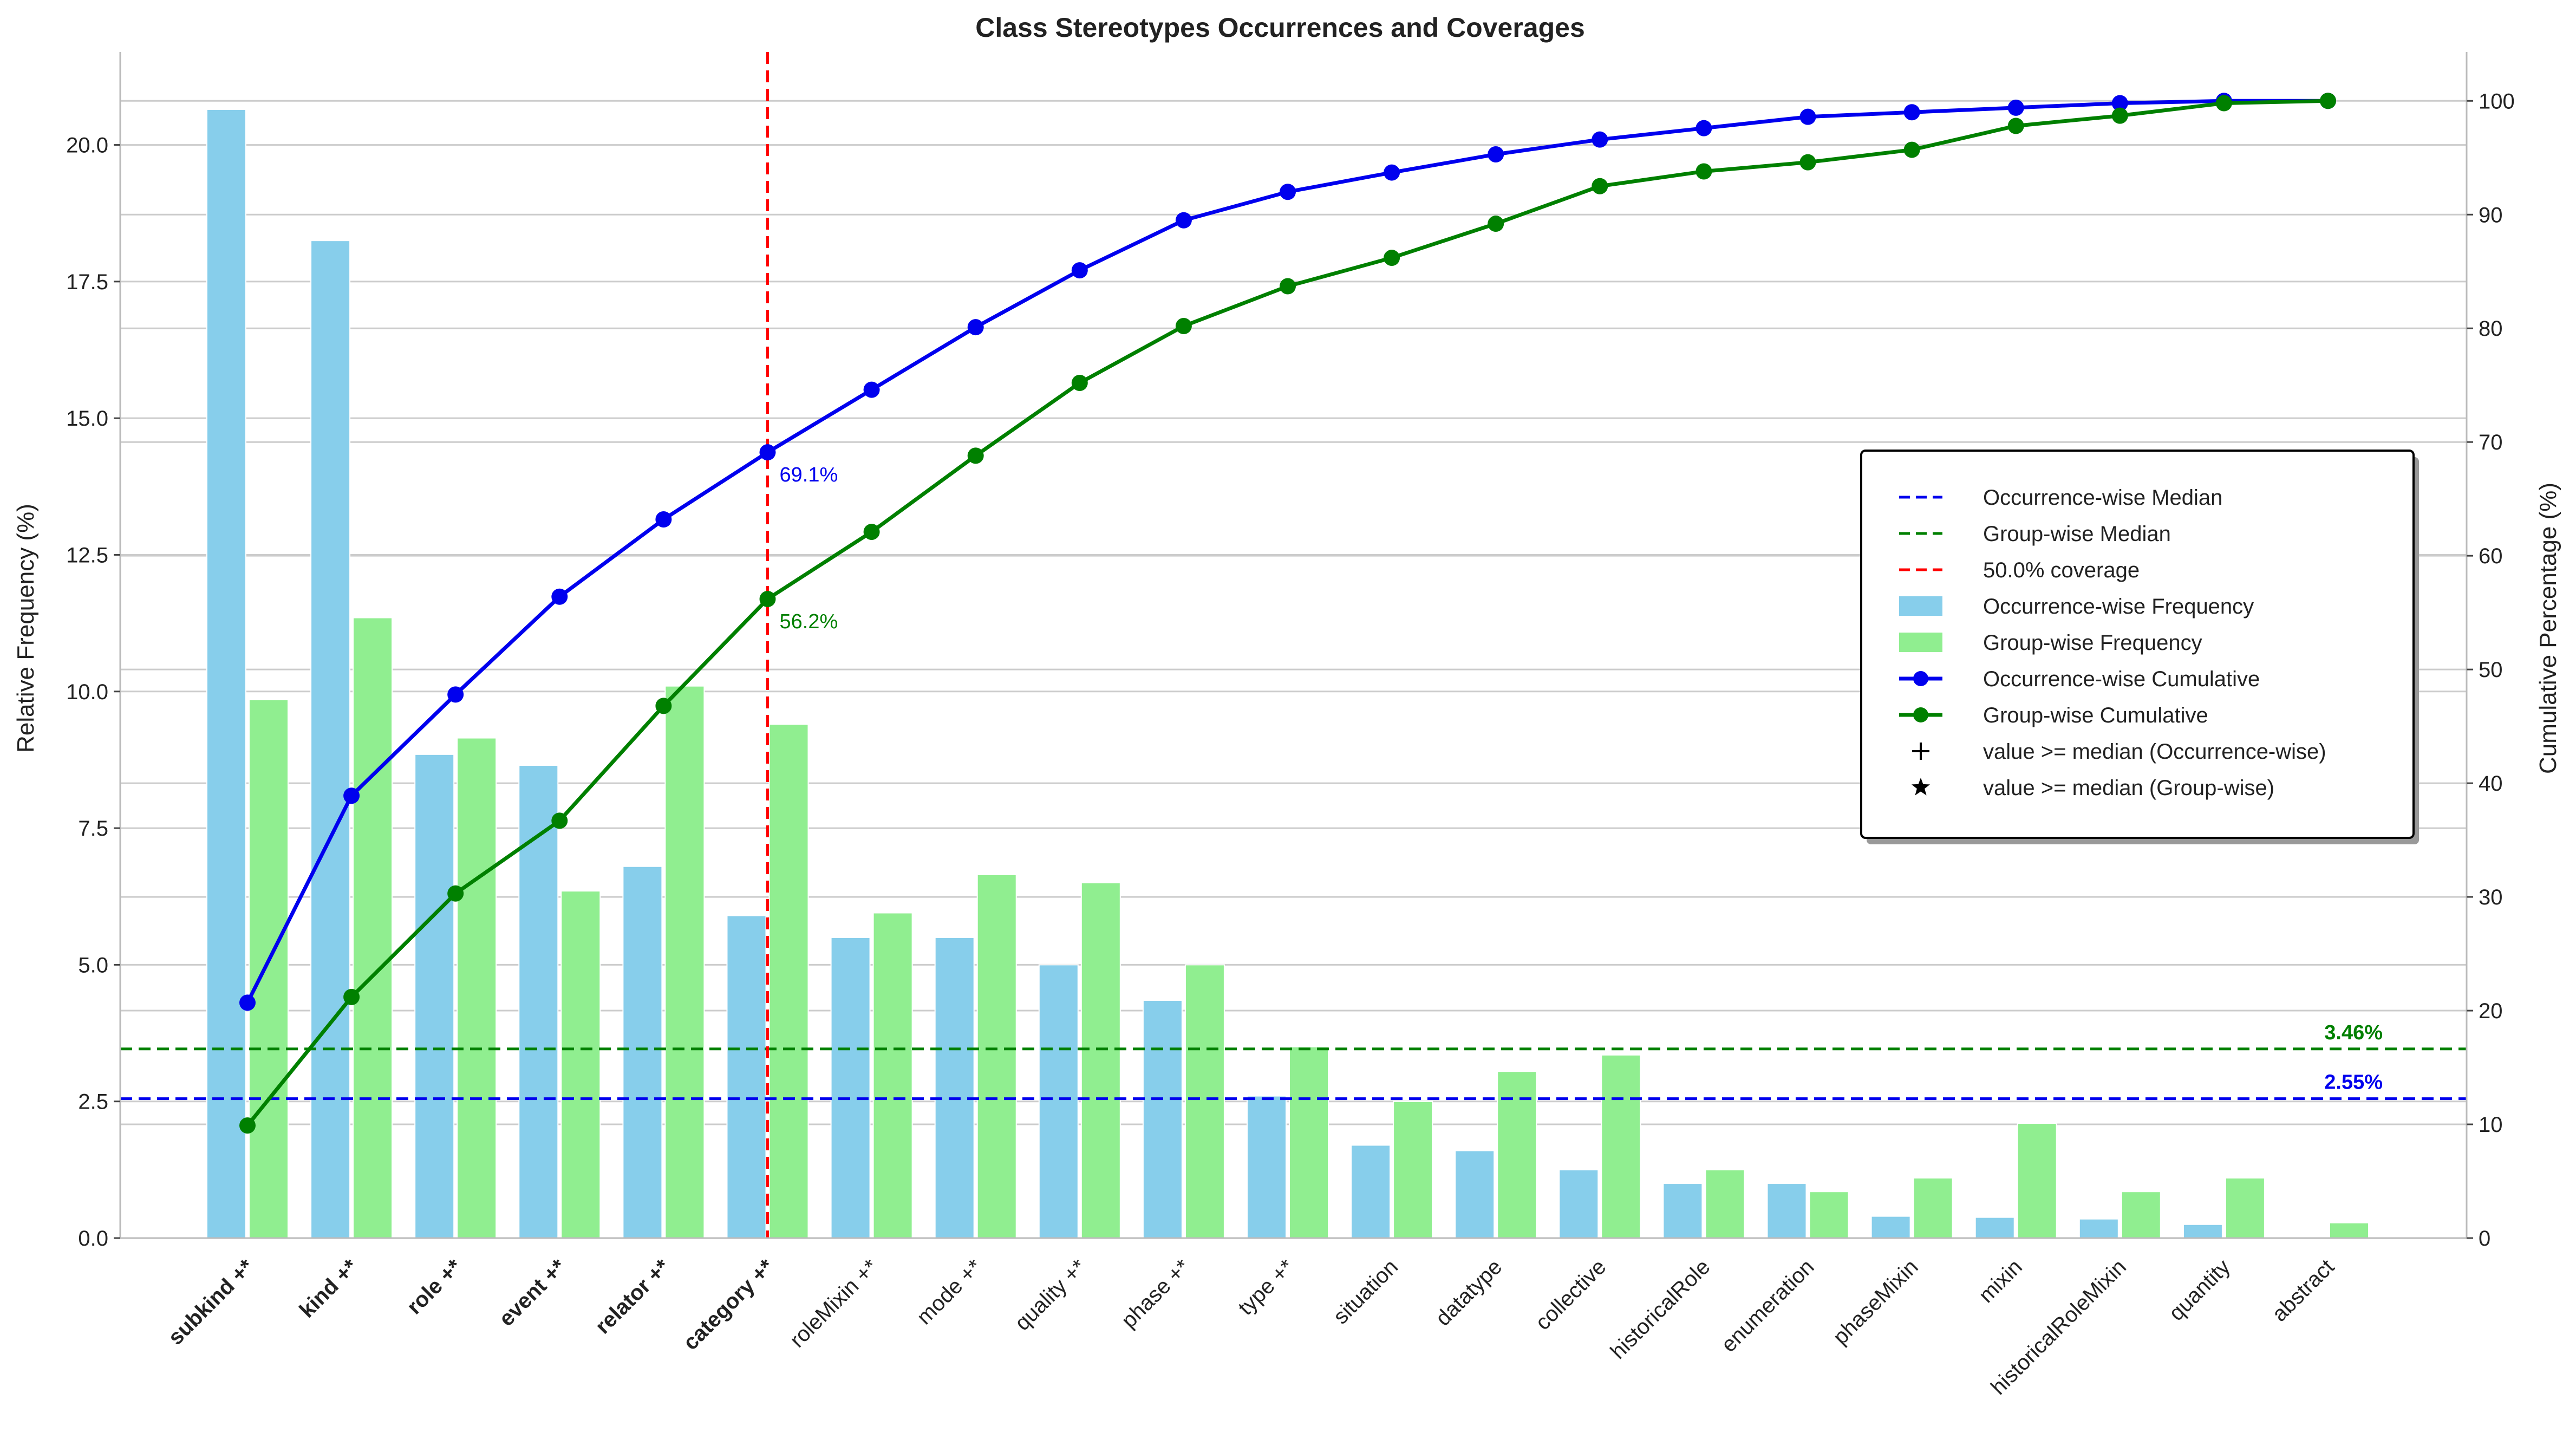 The height and width of the screenshot is (1439, 2576). I want to click on y2-tick-label: 60, so click(2491, 556).